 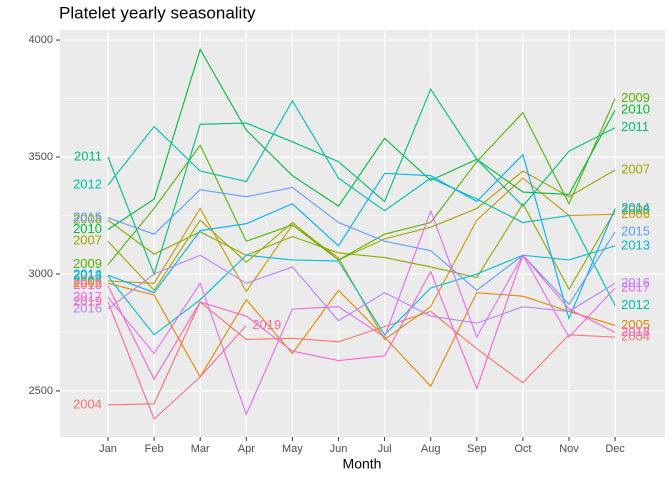 What do you see at coordinates (87, 219) in the screenshot?
I see `series-label-left: 2008` at bounding box center [87, 219].